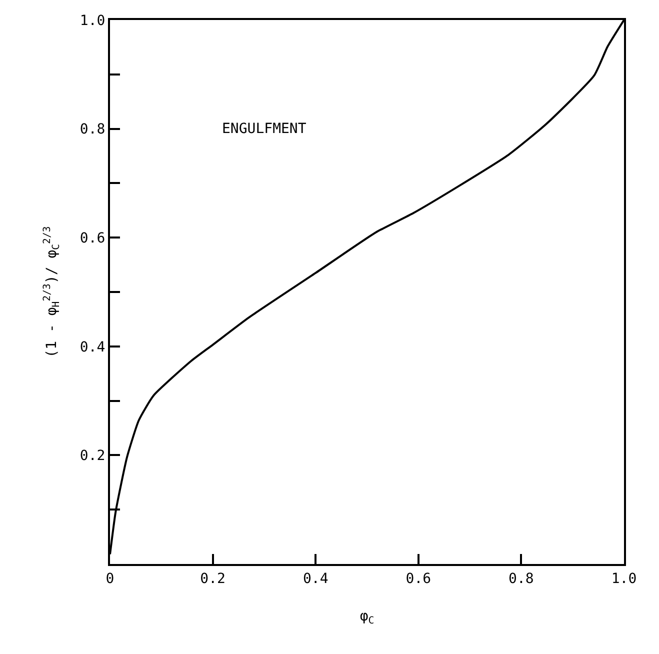  I want to click on y-tick-label: 0.4, so click(93, 347).